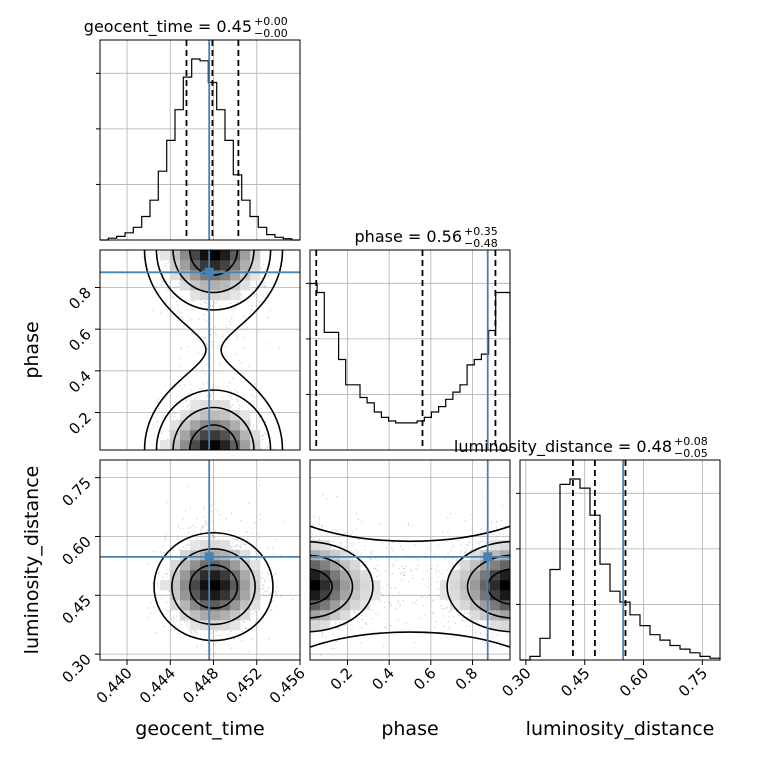  I want to click on title-geocent_time: geocent_time = 0.45 +0.00−0.00, so click(186, 27).